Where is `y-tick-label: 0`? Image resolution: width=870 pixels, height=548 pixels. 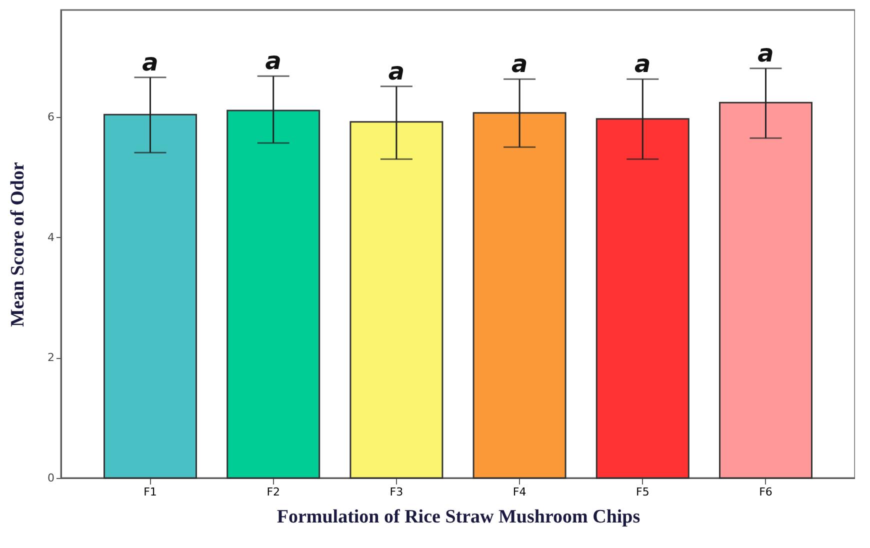
y-tick-label: 0 is located at coordinates (51, 478).